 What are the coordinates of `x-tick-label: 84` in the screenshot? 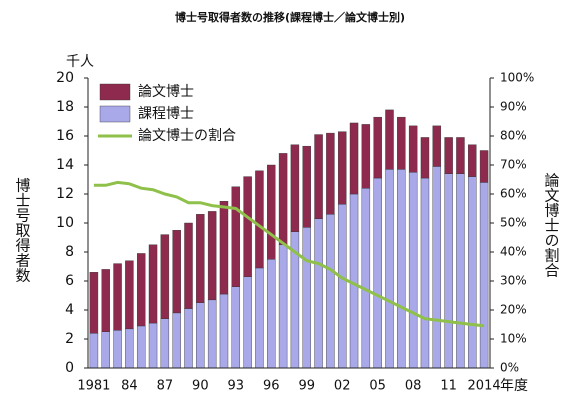 It's located at (129, 386).